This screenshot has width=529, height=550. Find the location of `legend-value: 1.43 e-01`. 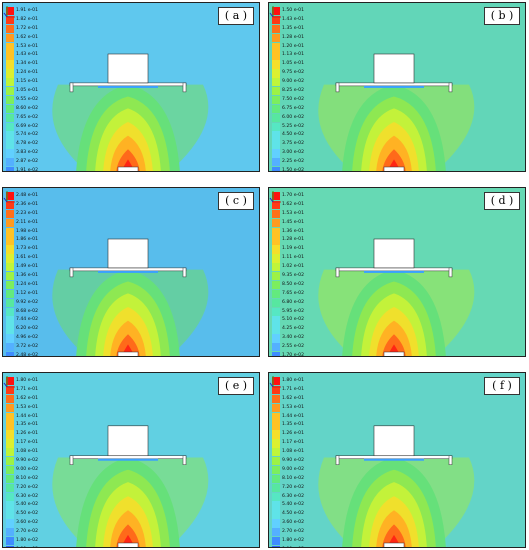

legend-value: 1.43 e-01 is located at coordinates (27, 55).